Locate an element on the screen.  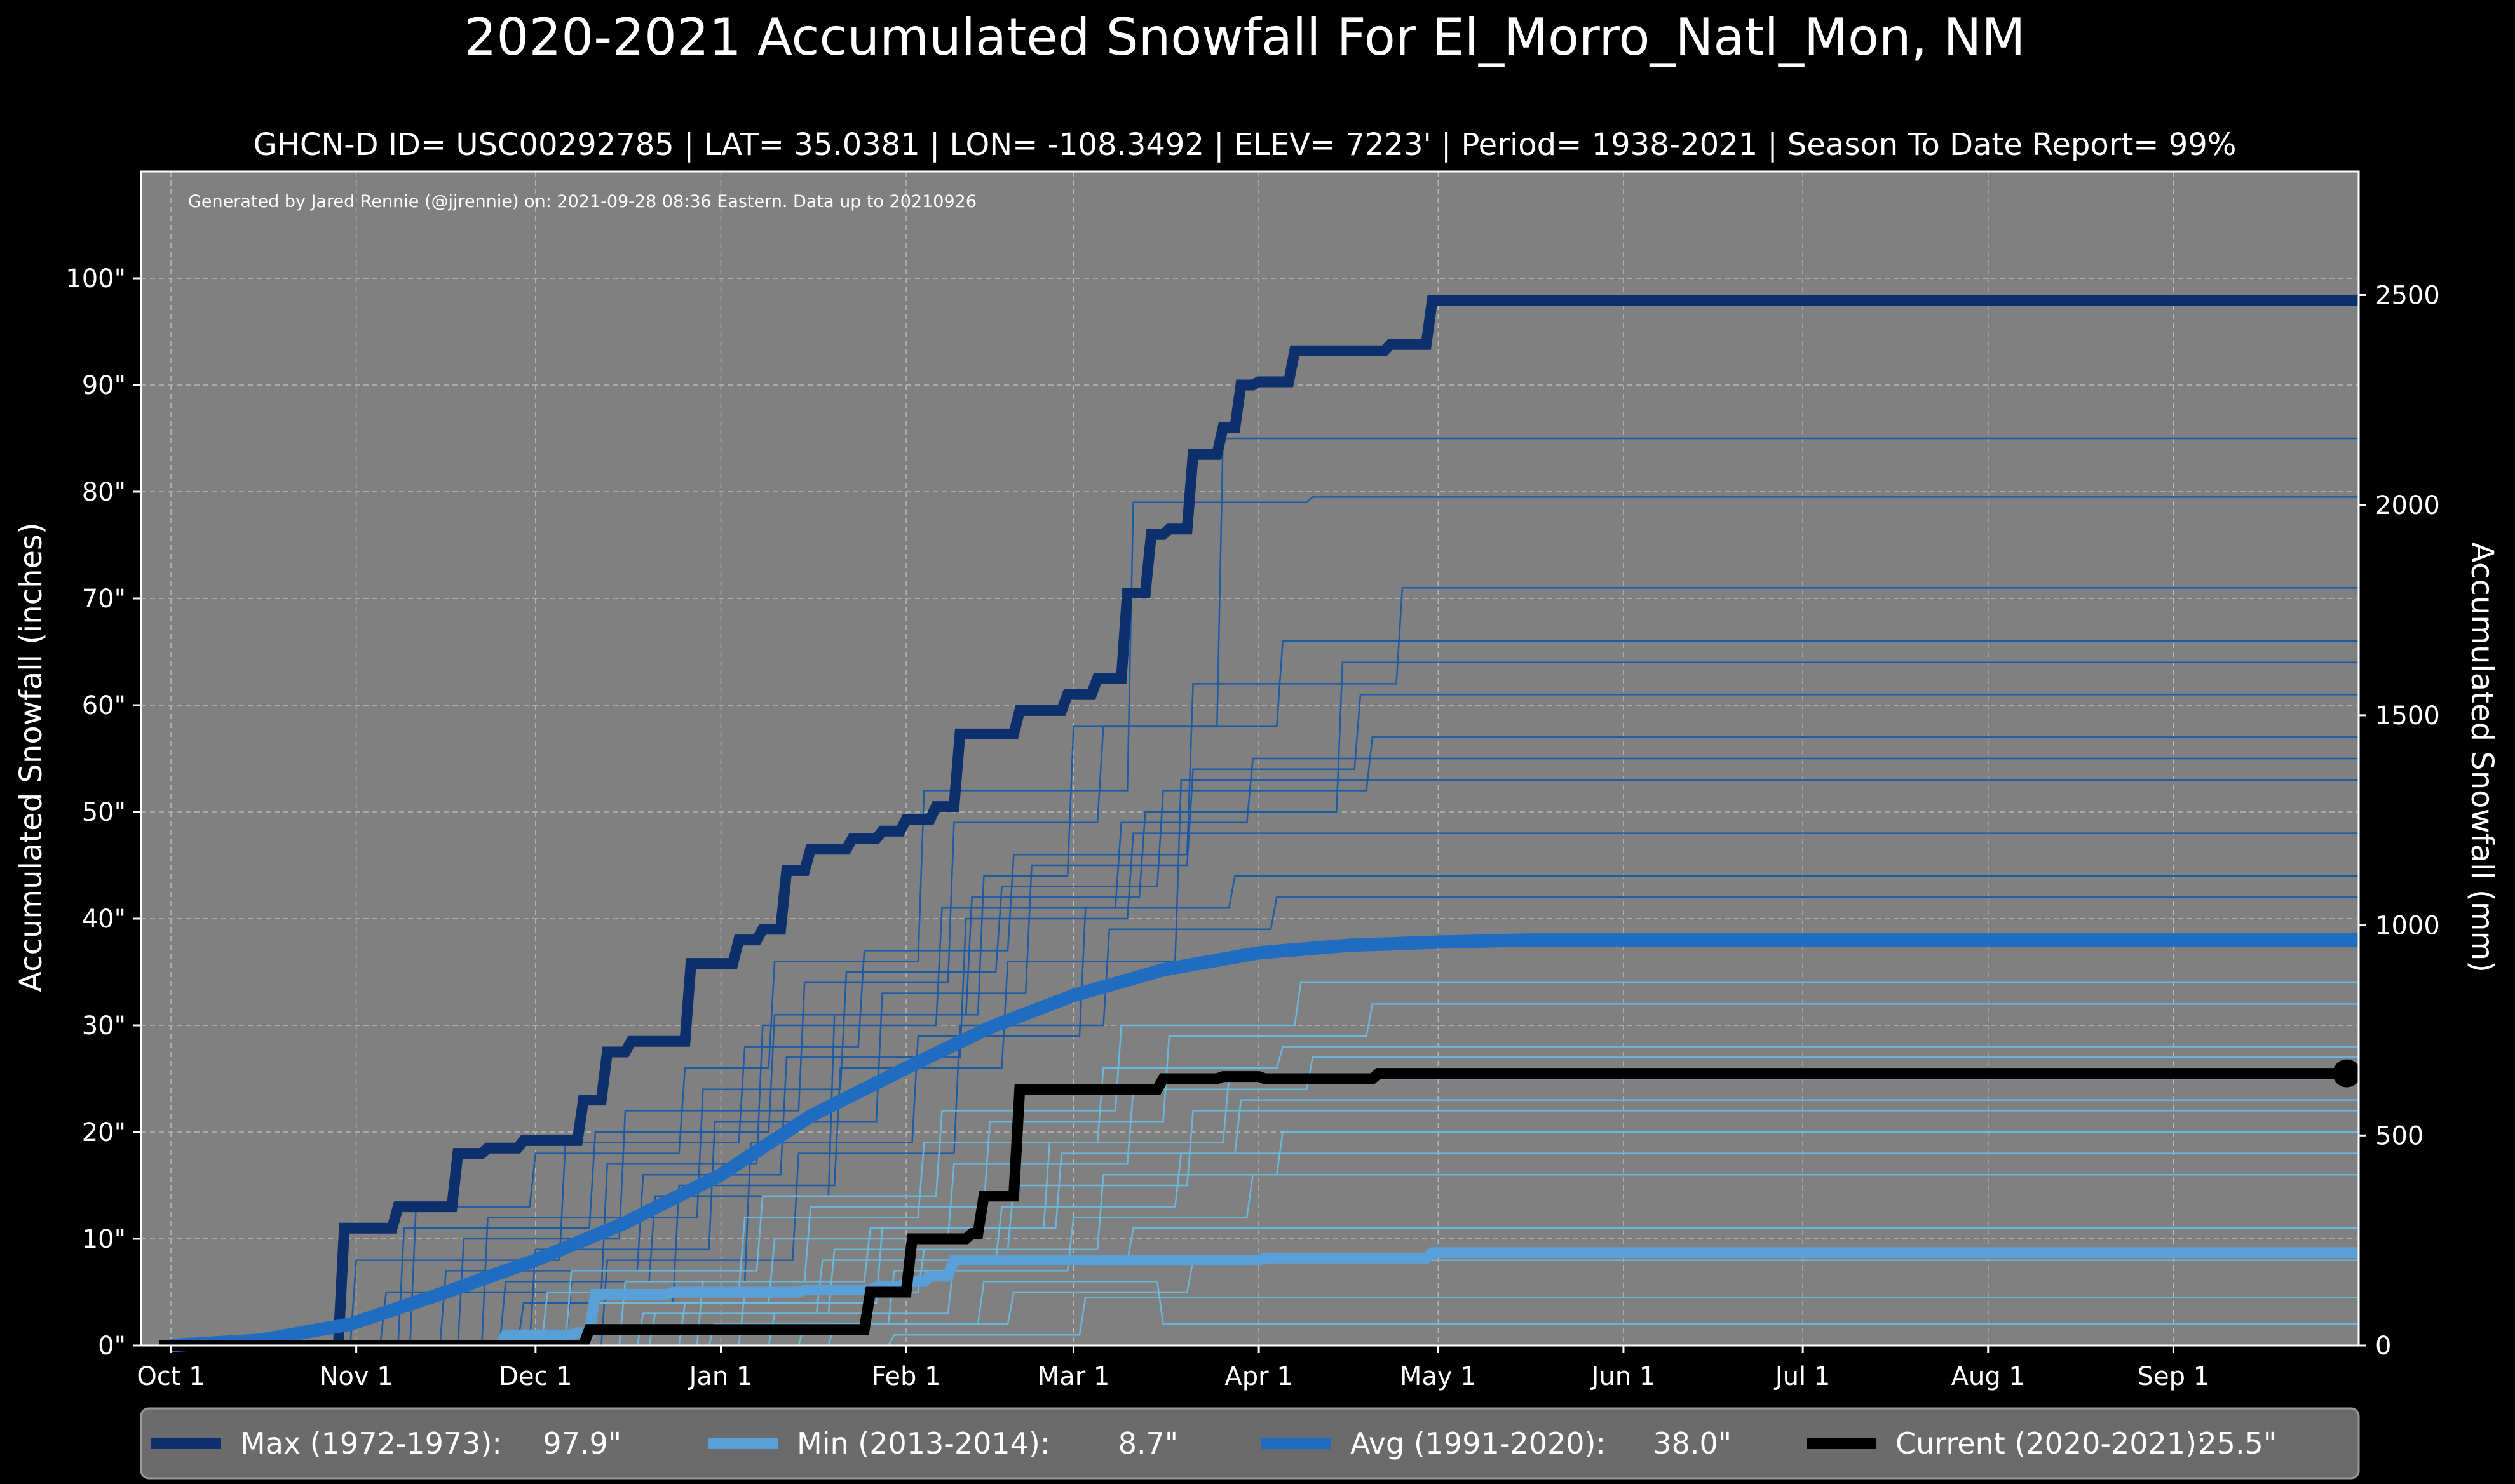
x-tick-label-7: May 1 is located at coordinates (1438, 1376).